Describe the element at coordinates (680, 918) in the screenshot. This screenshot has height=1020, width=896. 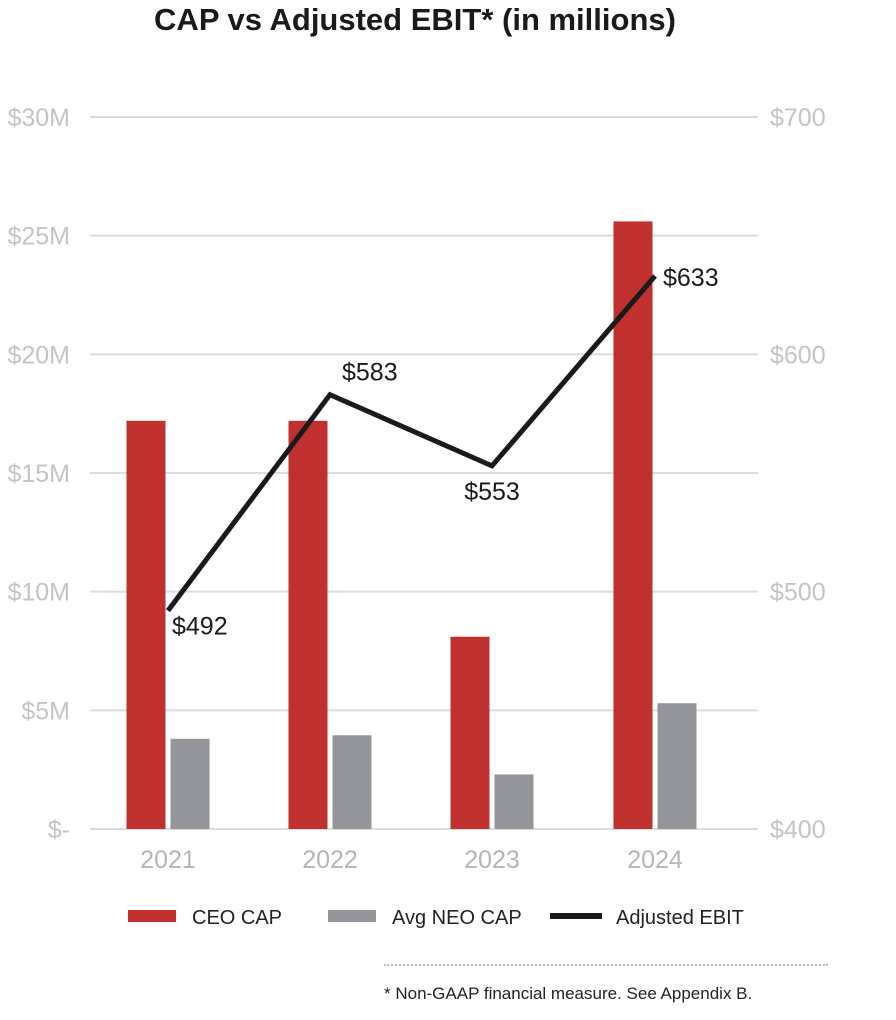
I see `legend-label-adjusted-ebit: Adjusted EBIT` at that location.